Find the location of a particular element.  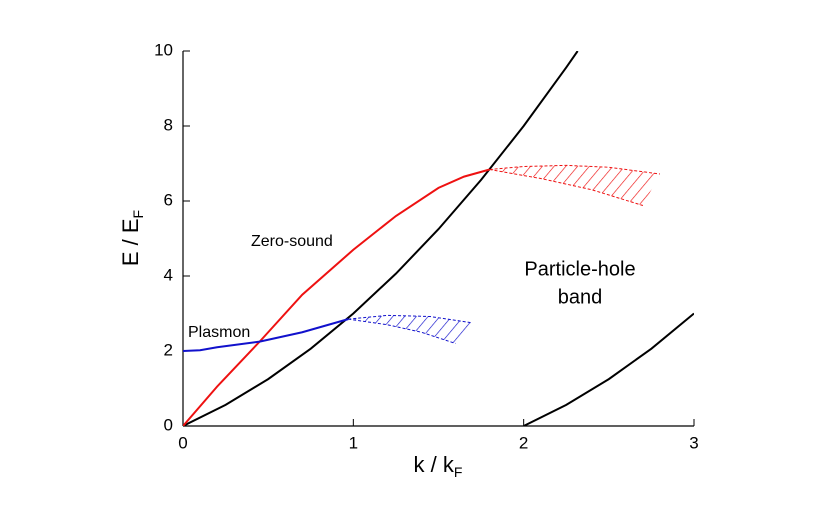

x-tick-label: 0 is located at coordinates (182, 442).